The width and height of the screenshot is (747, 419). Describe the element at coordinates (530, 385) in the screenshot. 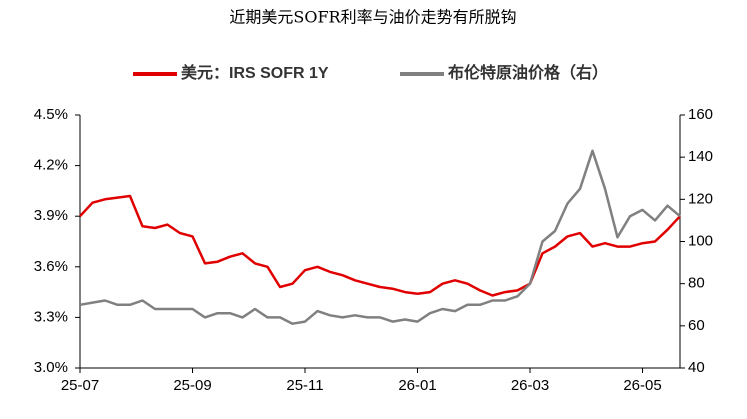

I see `x-tick-label: 26-03` at that location.